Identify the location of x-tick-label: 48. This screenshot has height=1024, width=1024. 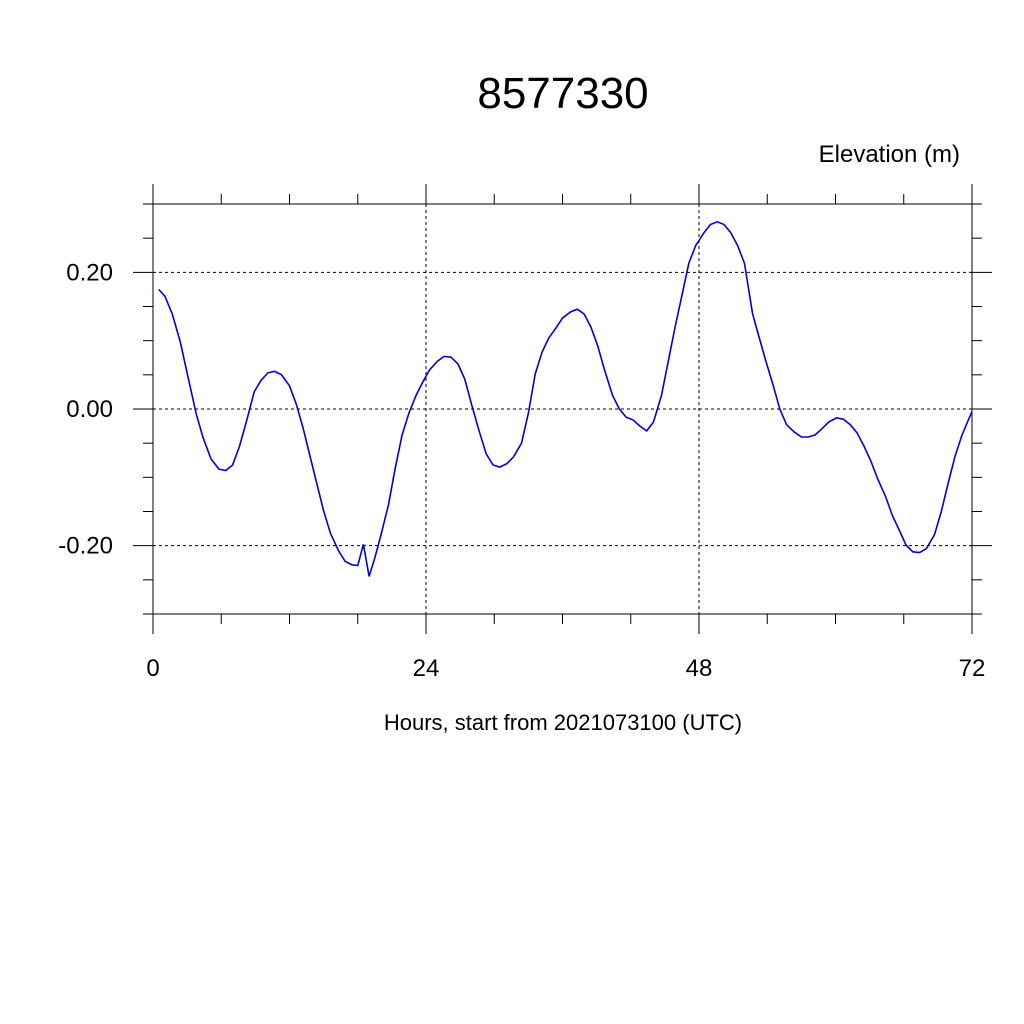
(699, 668).